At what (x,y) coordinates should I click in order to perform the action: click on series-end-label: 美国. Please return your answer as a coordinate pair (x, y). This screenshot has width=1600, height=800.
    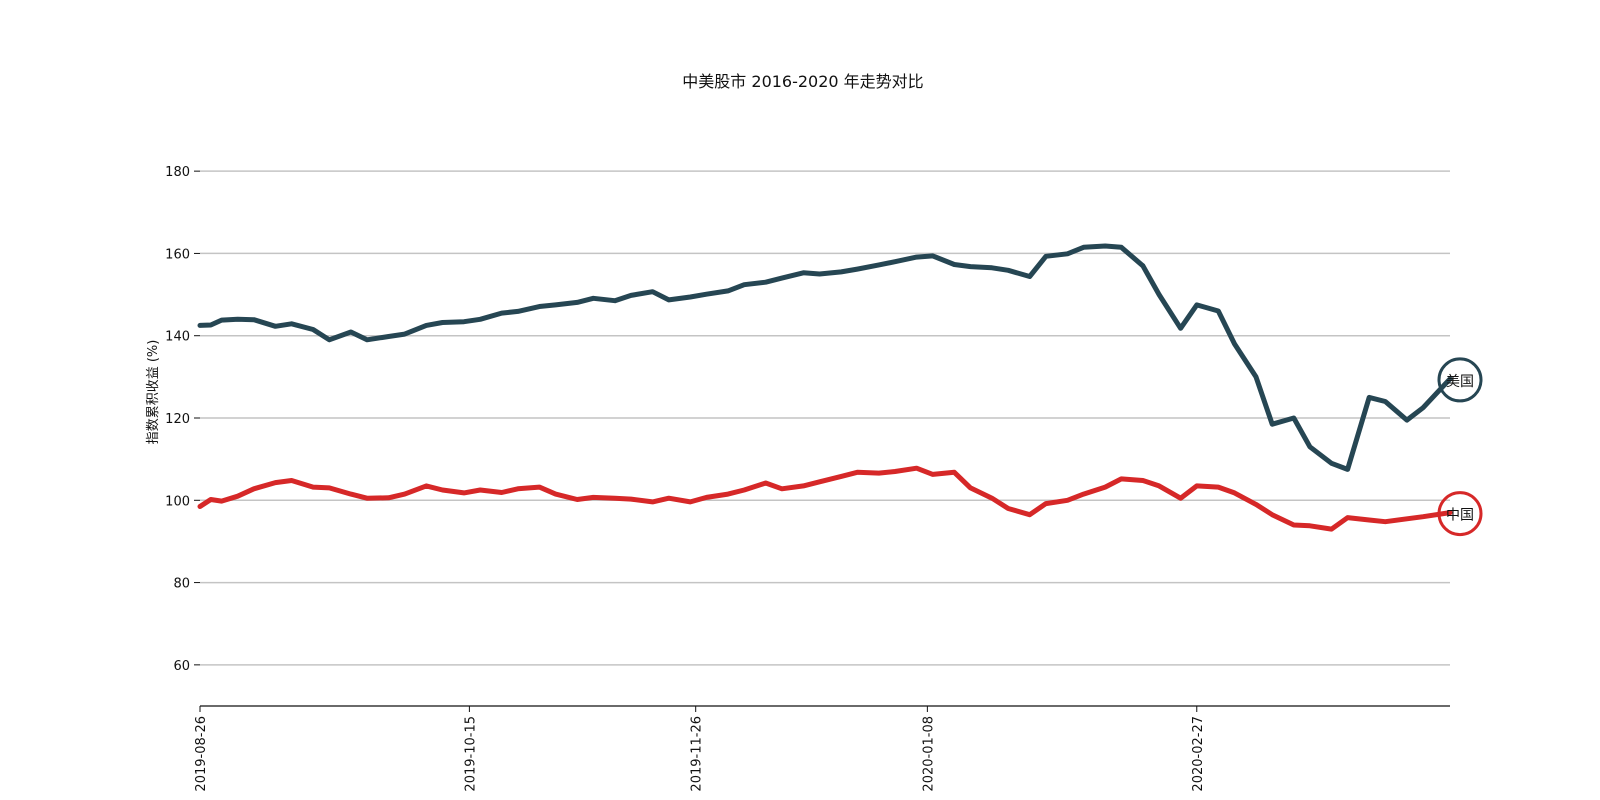
    Looking at the image, I should click on (1460, 382).